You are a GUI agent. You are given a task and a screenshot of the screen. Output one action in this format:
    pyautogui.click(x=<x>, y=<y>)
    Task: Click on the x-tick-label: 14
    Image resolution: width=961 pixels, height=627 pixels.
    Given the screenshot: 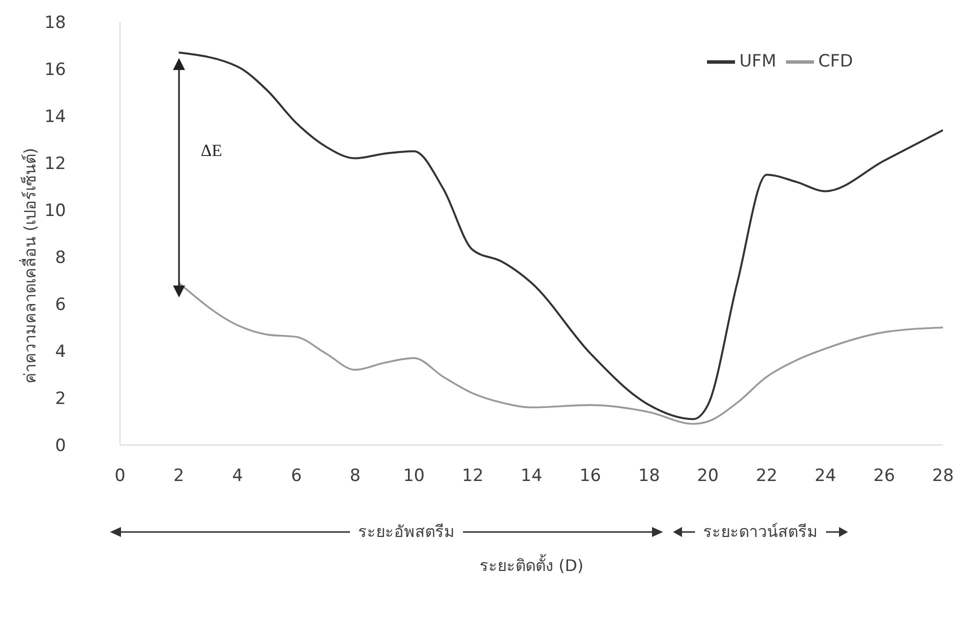 What is the action you would take?
    pyautogui.click(x=531, y=476)
    